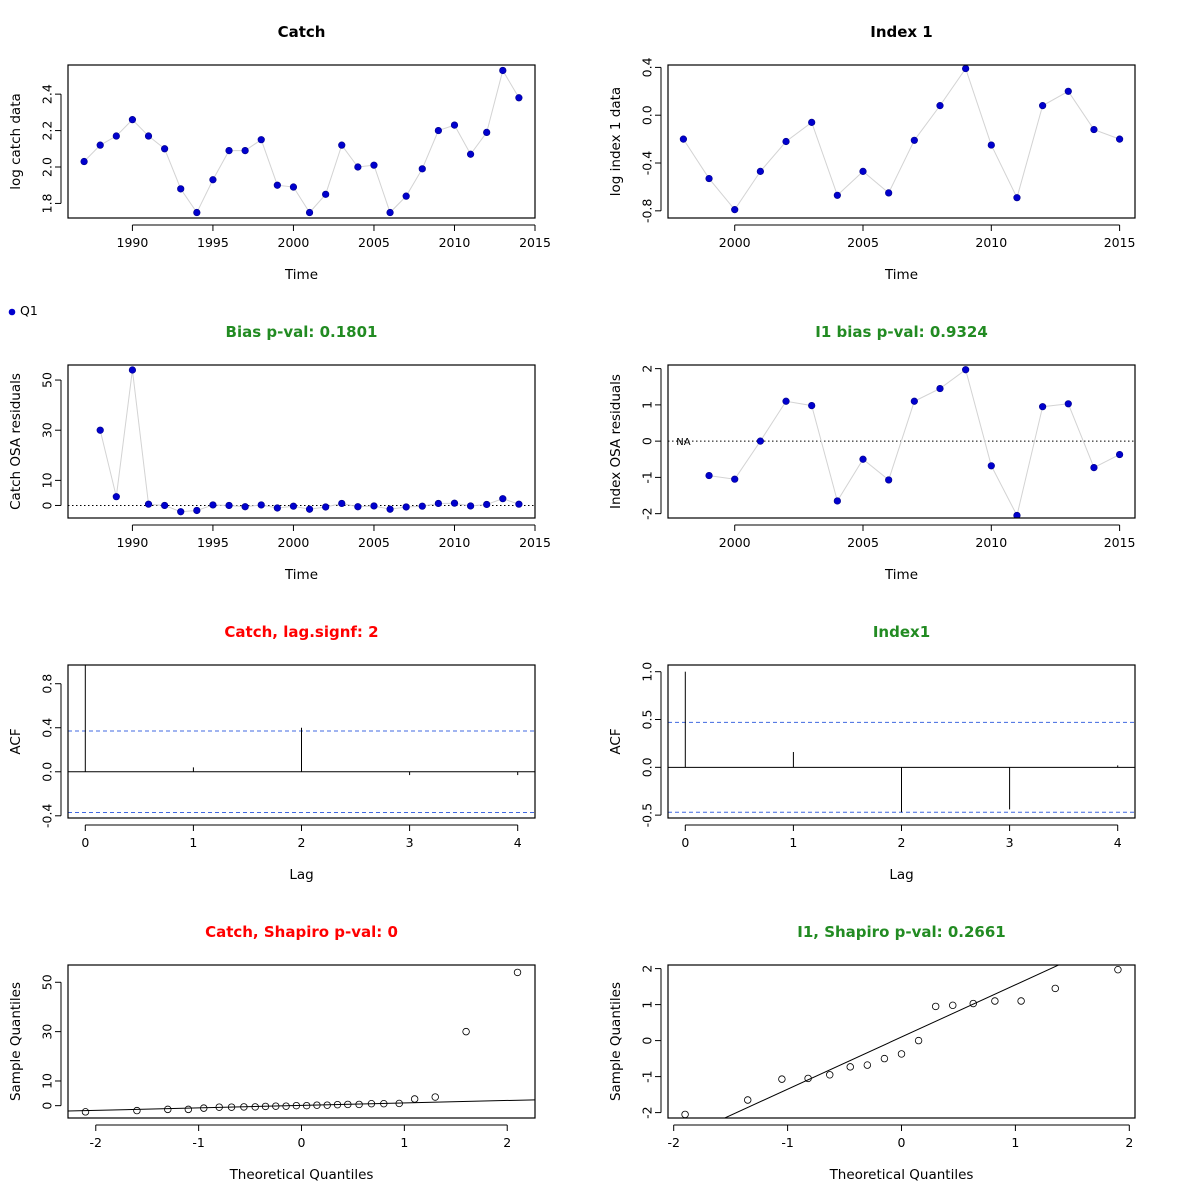  I want to click on y-tick-label: 0.0, so click(47, 772).